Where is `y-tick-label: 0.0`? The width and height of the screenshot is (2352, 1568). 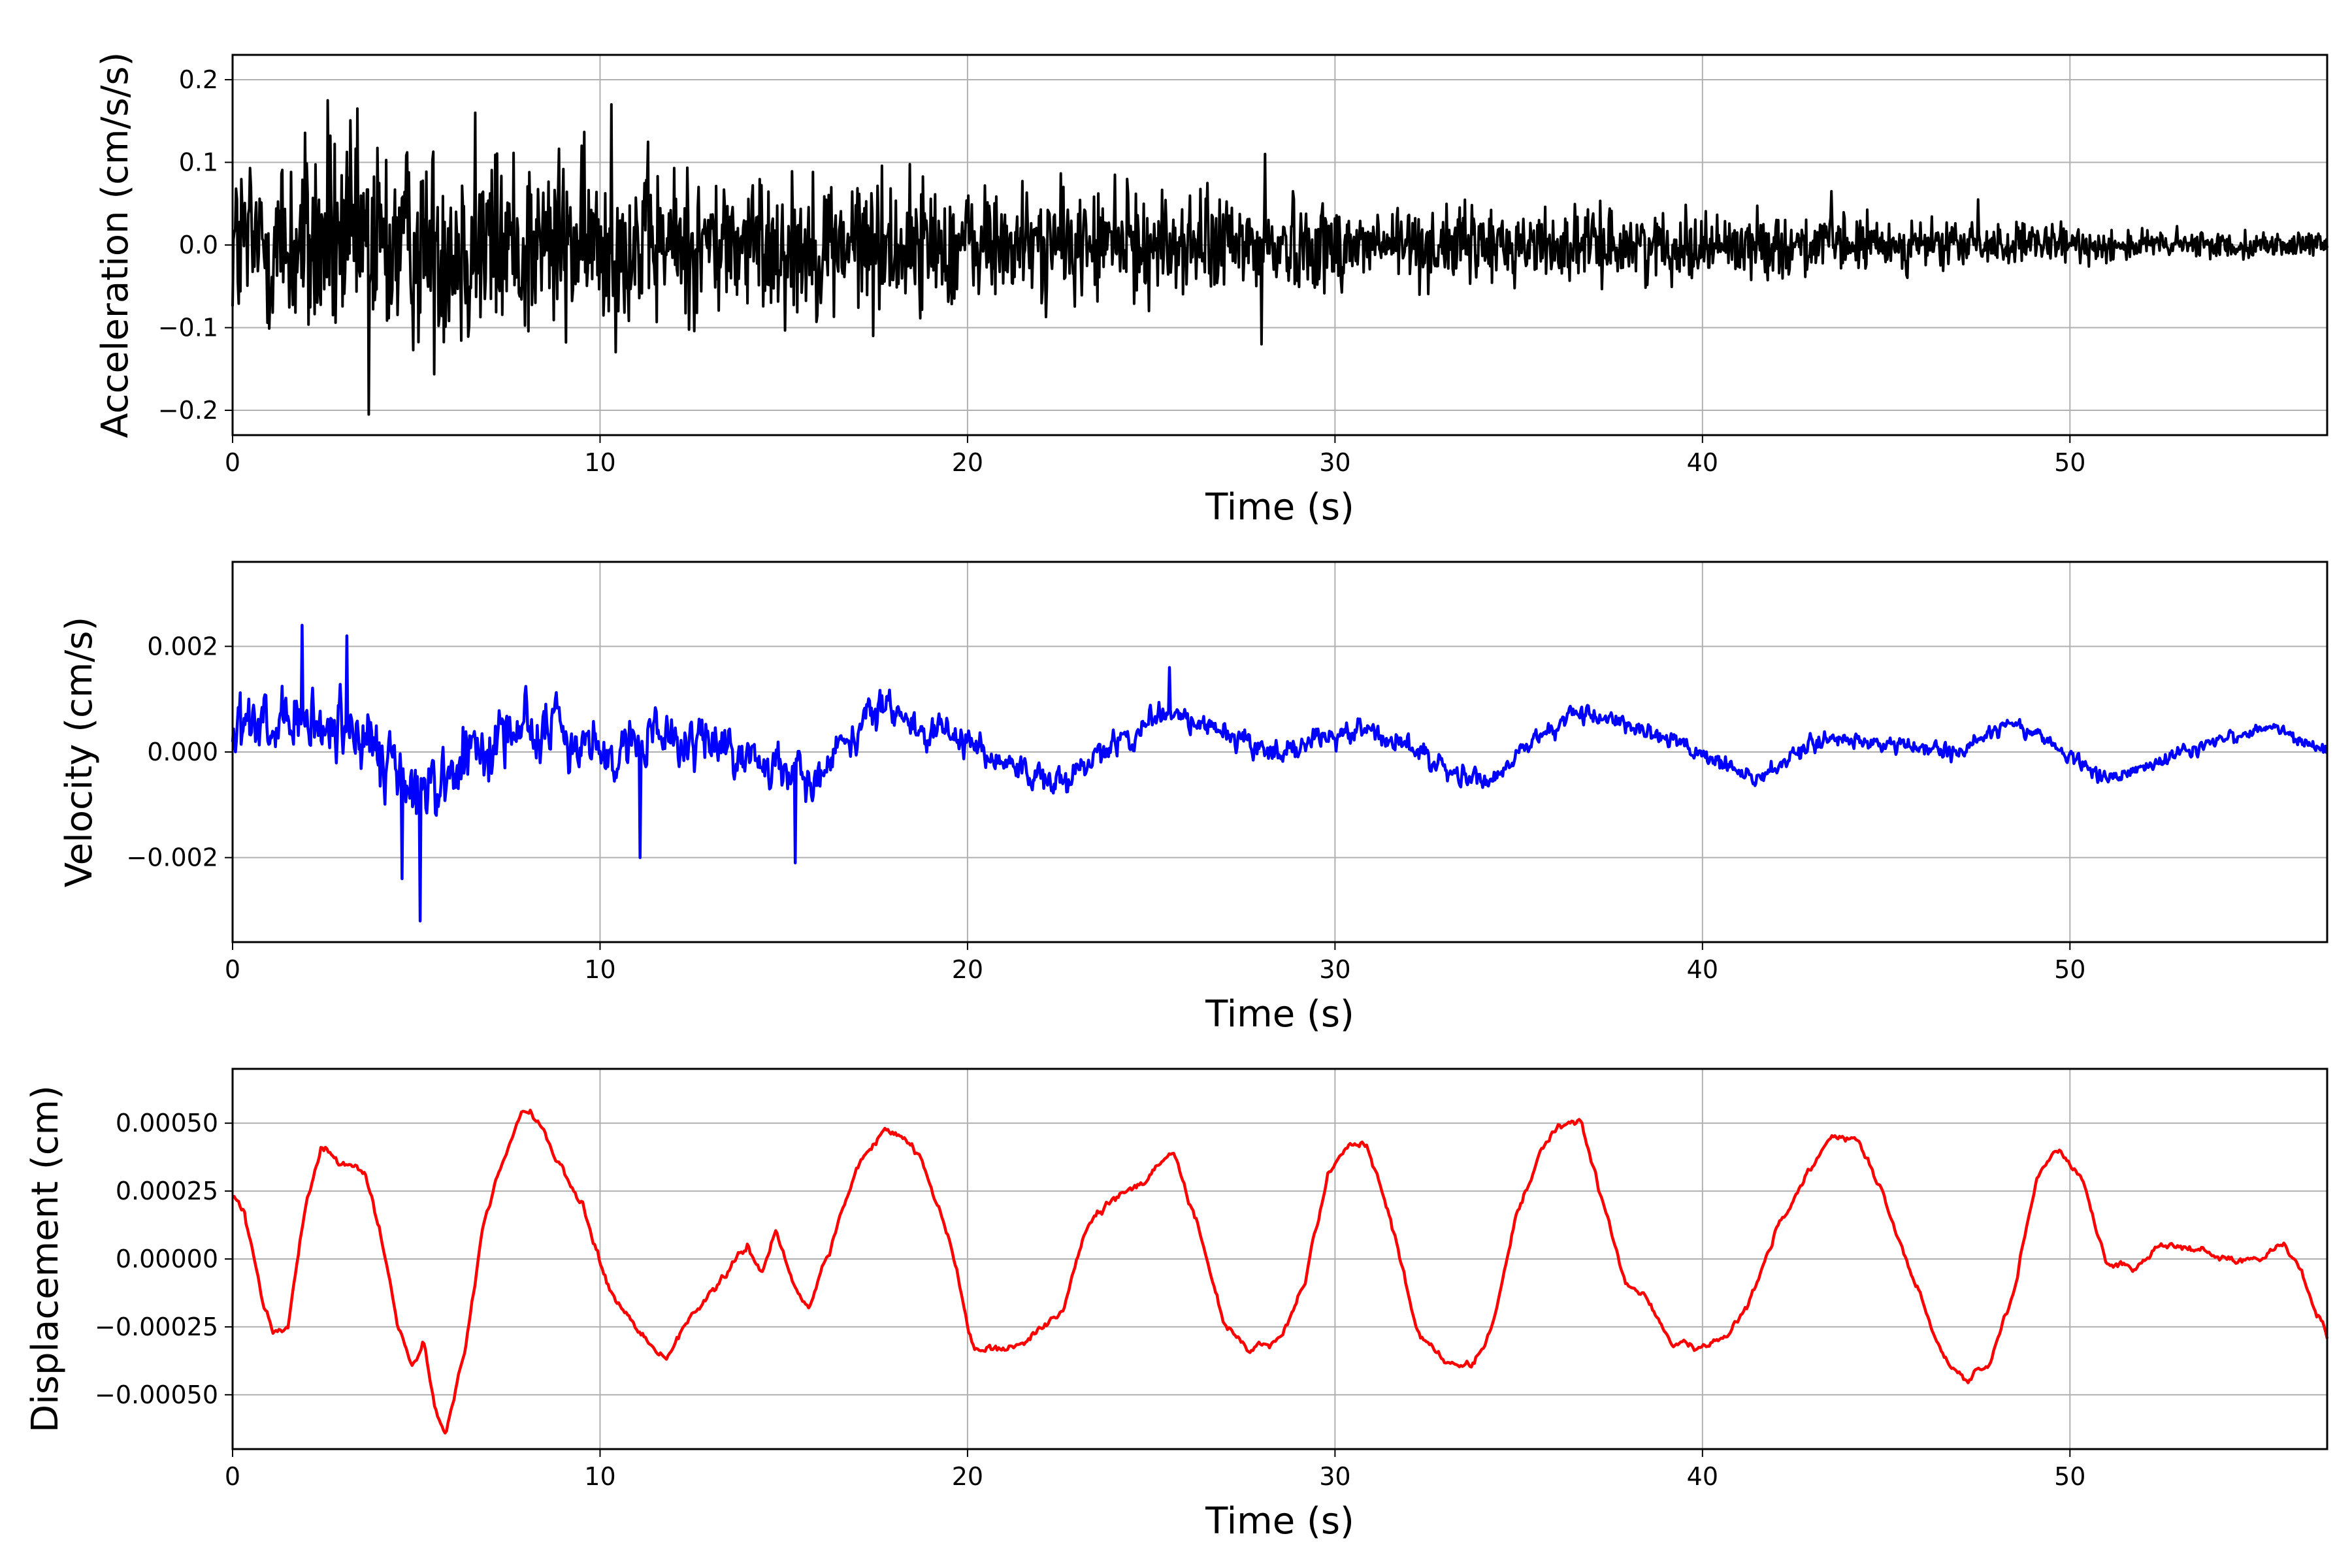 y-tick-label: 0.0 is located at coordinates (198, 245).